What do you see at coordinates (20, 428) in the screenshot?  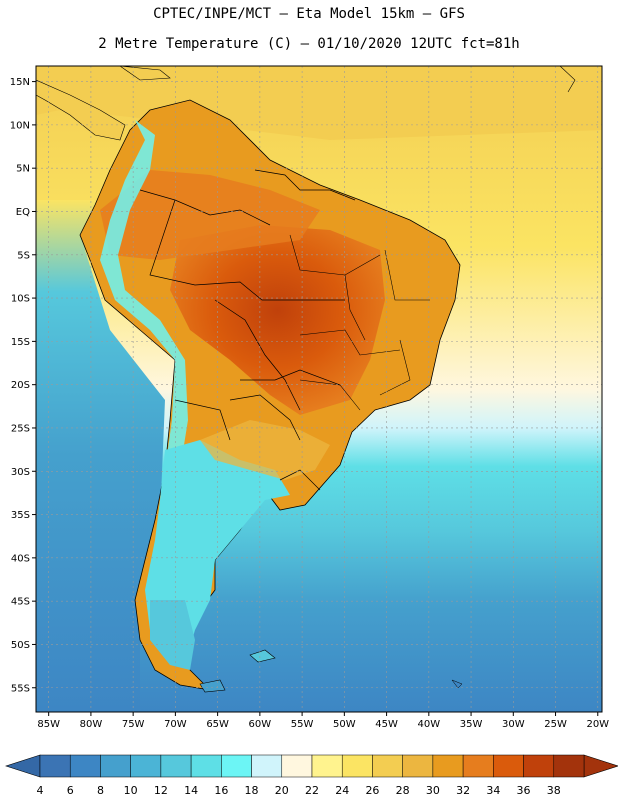 I see `lat-tick-label: 25S` at bounding box center [20, 428].